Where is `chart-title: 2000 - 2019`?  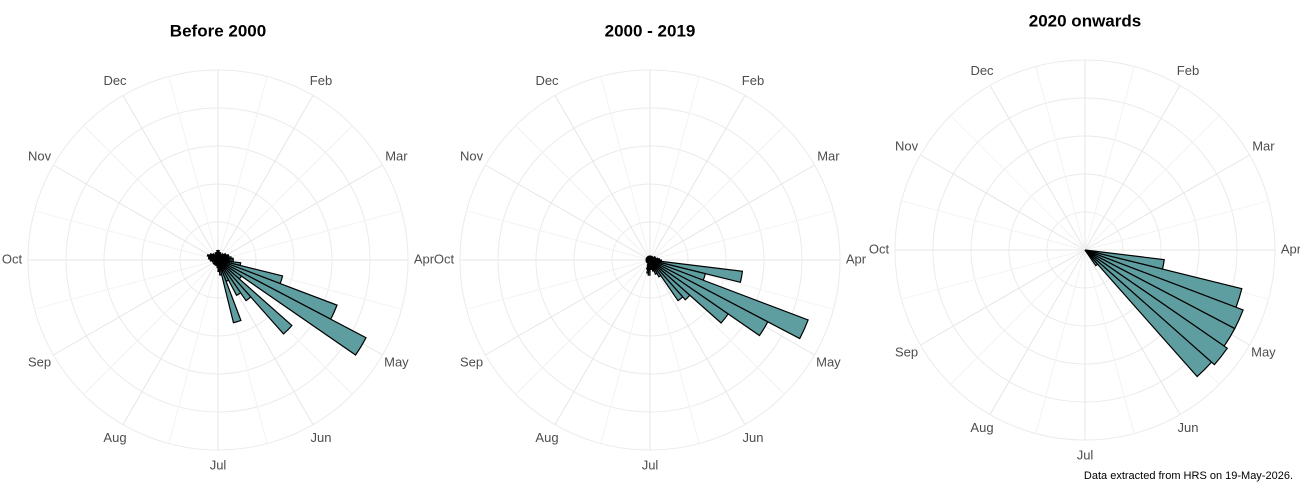
chart-title: 2000 - 2019 is located at coordinates (650, 30).